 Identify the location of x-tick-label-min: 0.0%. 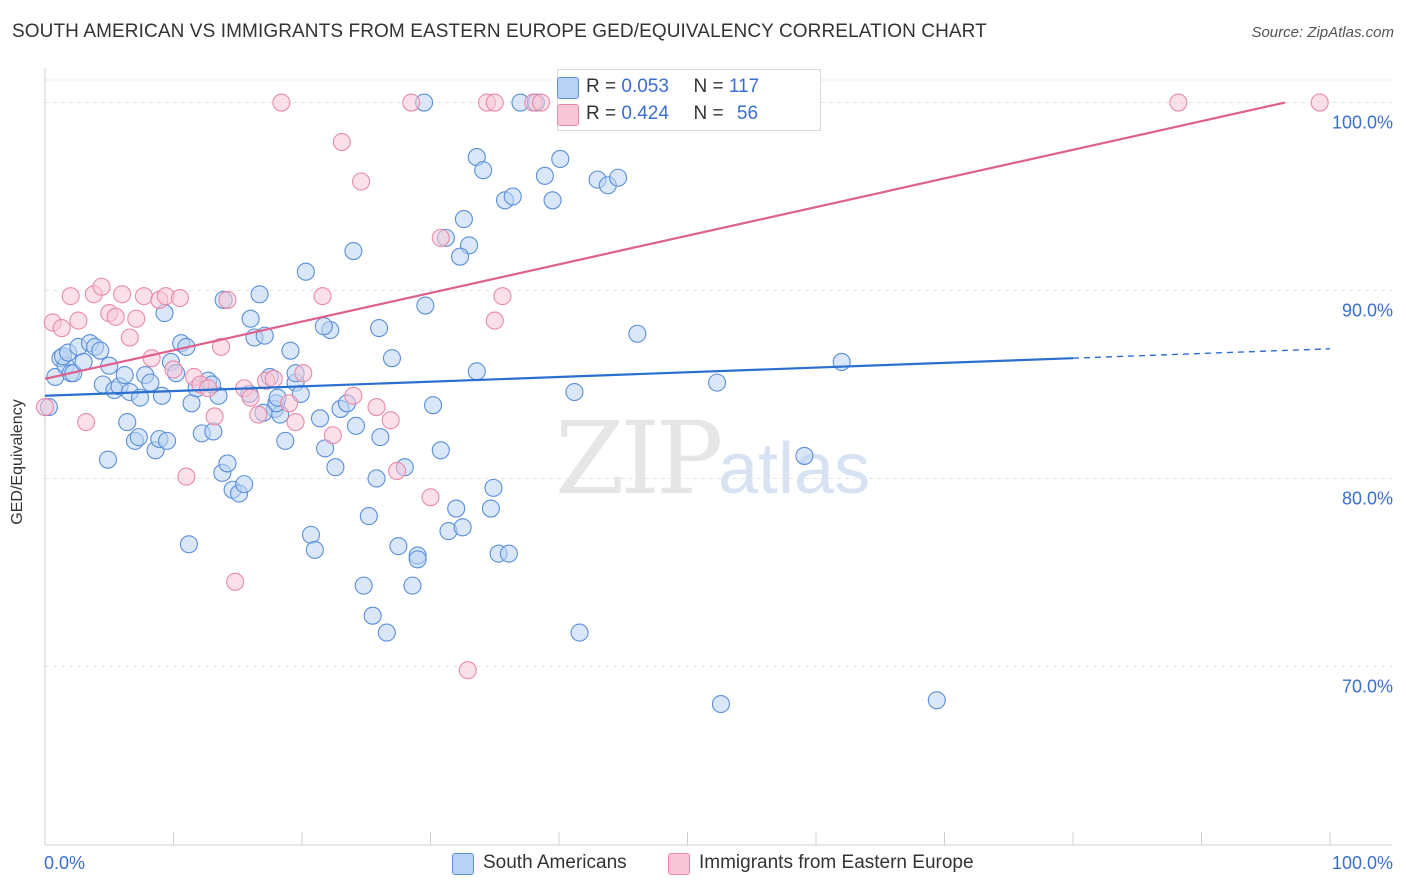
(64, 863).